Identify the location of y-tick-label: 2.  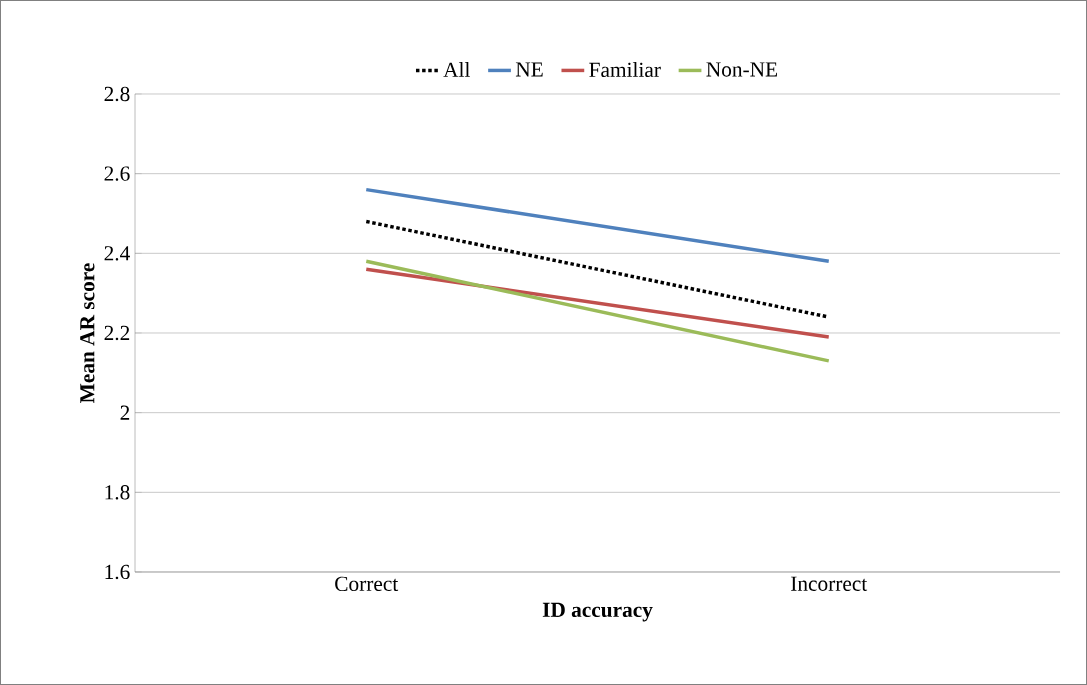
(125, 412).